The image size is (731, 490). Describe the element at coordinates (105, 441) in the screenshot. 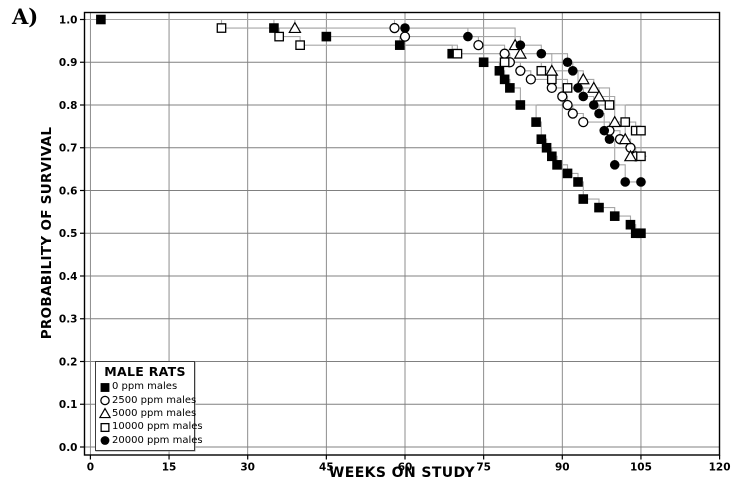

I see `filled-circle-icon` at that location.